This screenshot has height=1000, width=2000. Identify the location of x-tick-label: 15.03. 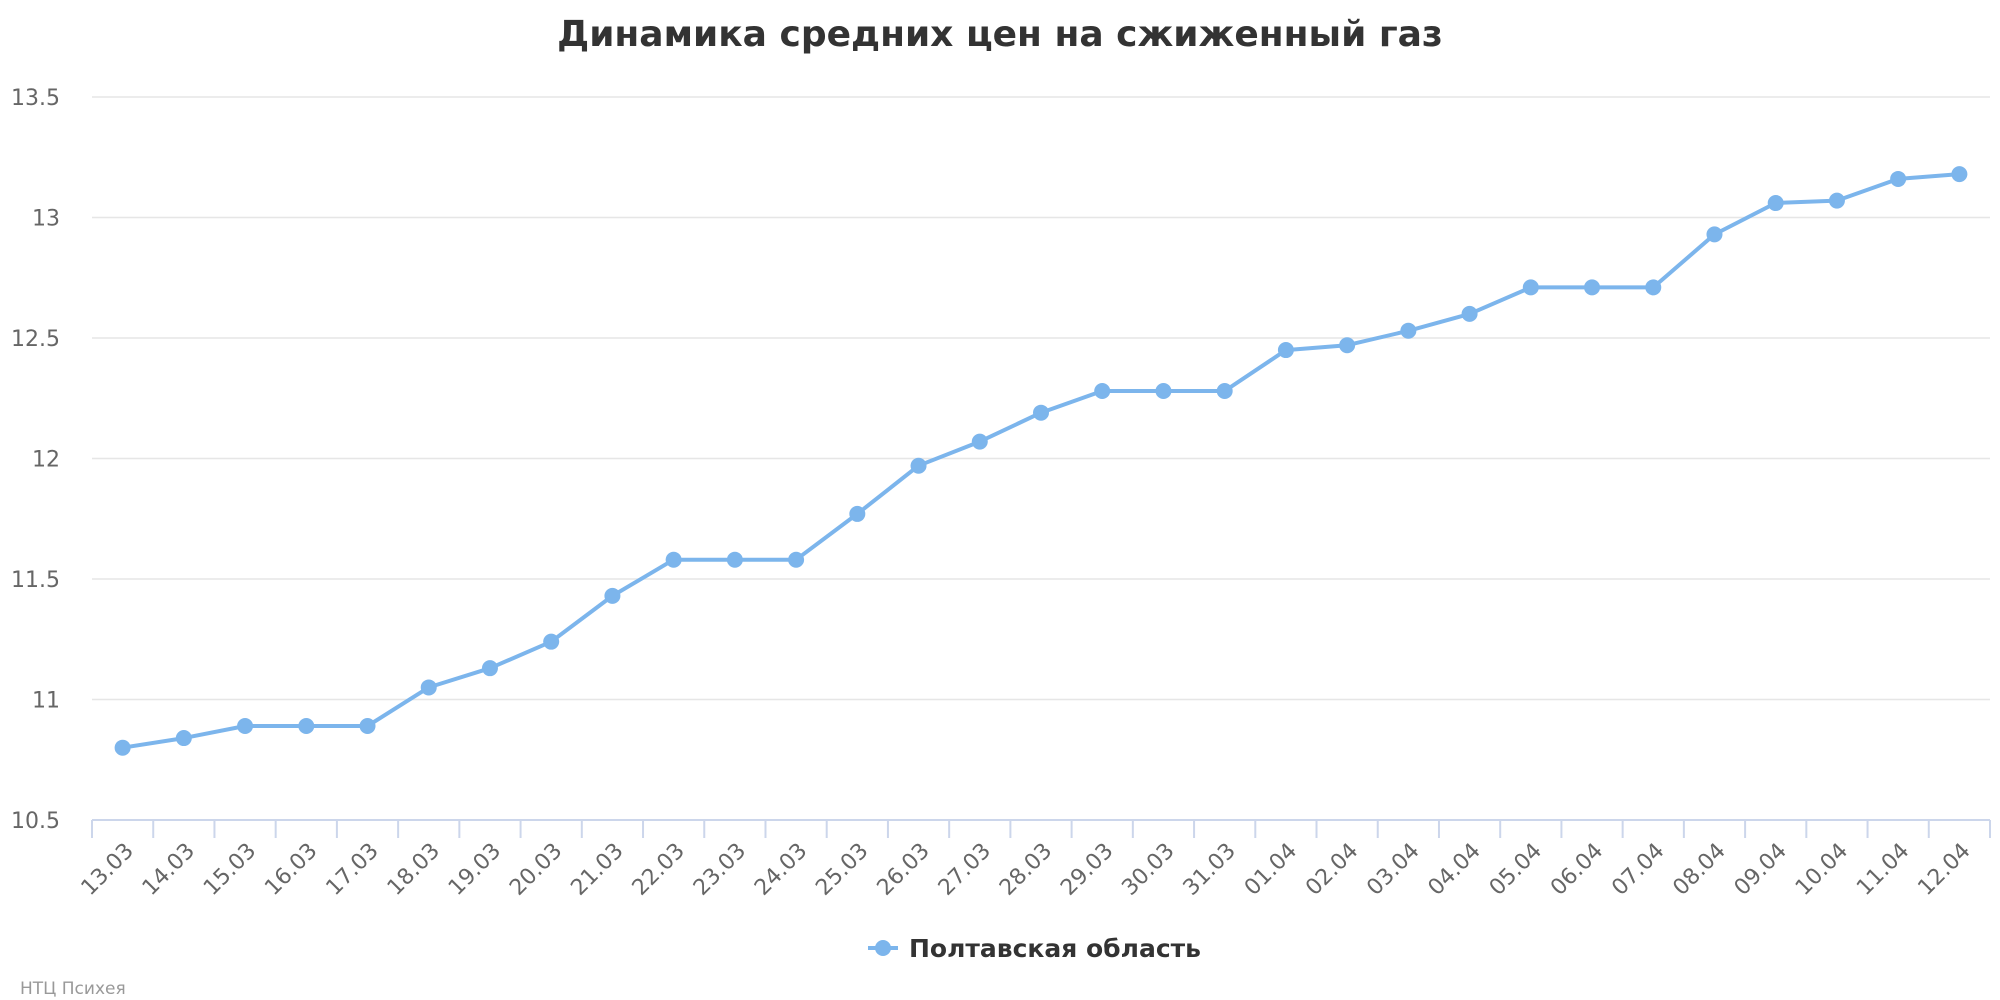
(230, 870).